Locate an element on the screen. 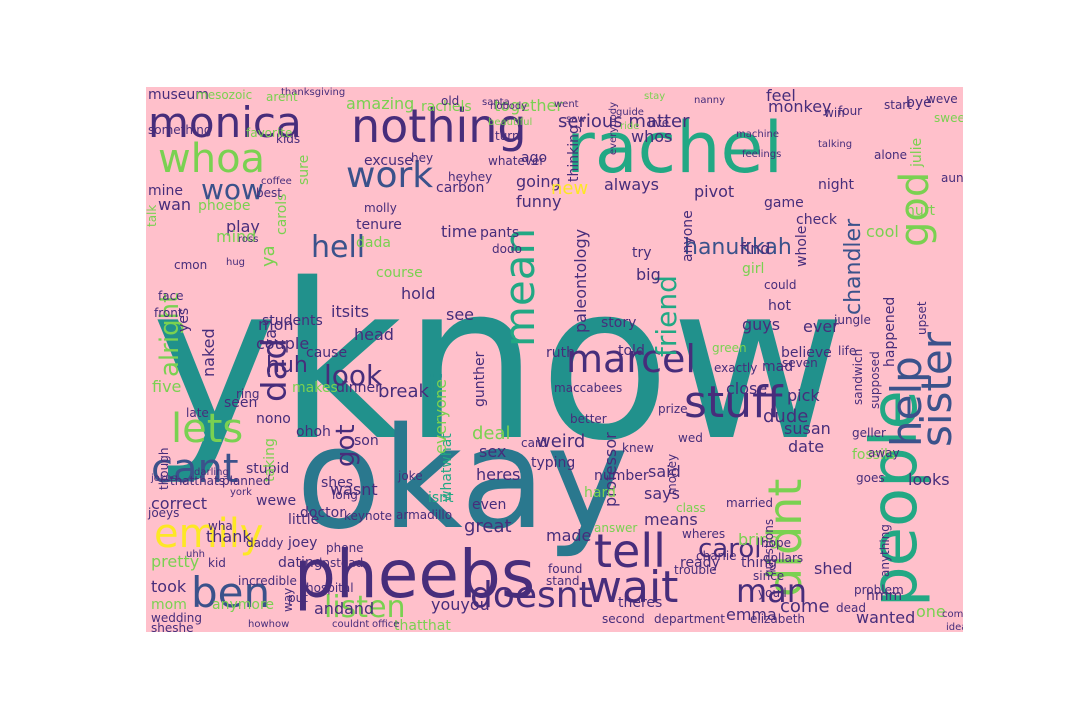 This screenshot has width=1080, height=720. word-funny: funny is located at coordinates (539, 201).